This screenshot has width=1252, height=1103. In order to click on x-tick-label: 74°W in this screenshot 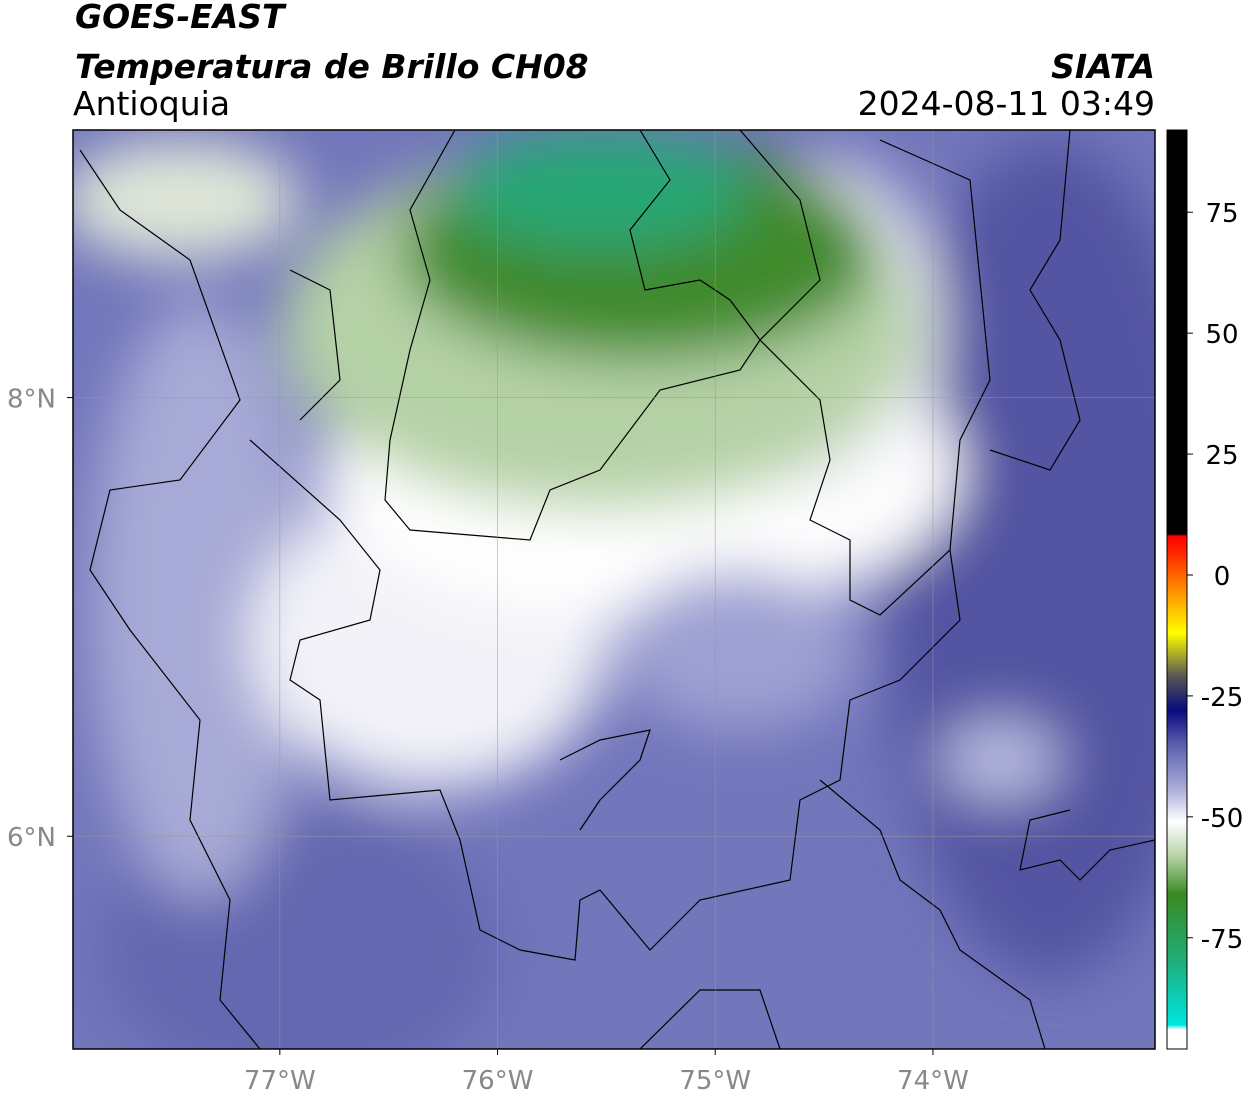, I will do `click(933, 1081)`.